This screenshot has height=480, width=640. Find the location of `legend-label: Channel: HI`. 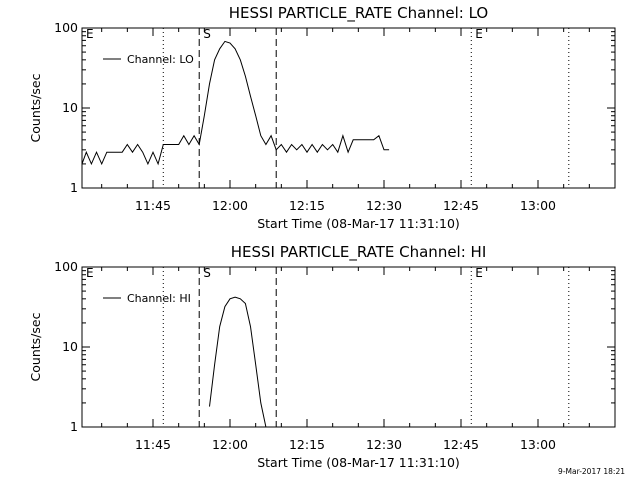

legend-label: Channel: HI is located at coordinates (159, 298).